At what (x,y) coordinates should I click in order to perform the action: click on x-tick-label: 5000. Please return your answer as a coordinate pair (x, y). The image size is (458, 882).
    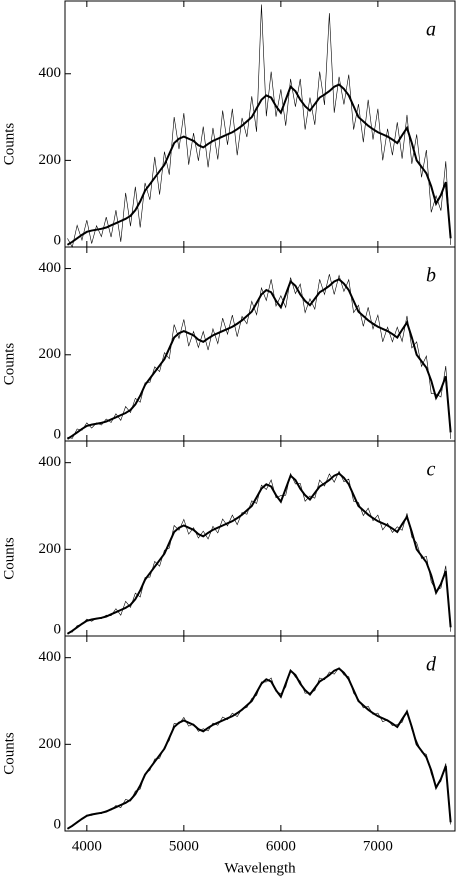
    Looking at the image, I should click on (184, 846).